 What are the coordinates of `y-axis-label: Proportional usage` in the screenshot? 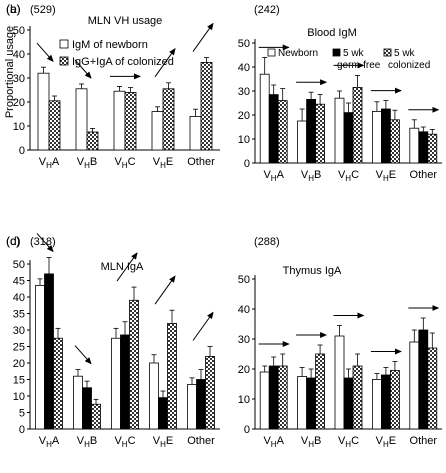 It's located at (10, 72).